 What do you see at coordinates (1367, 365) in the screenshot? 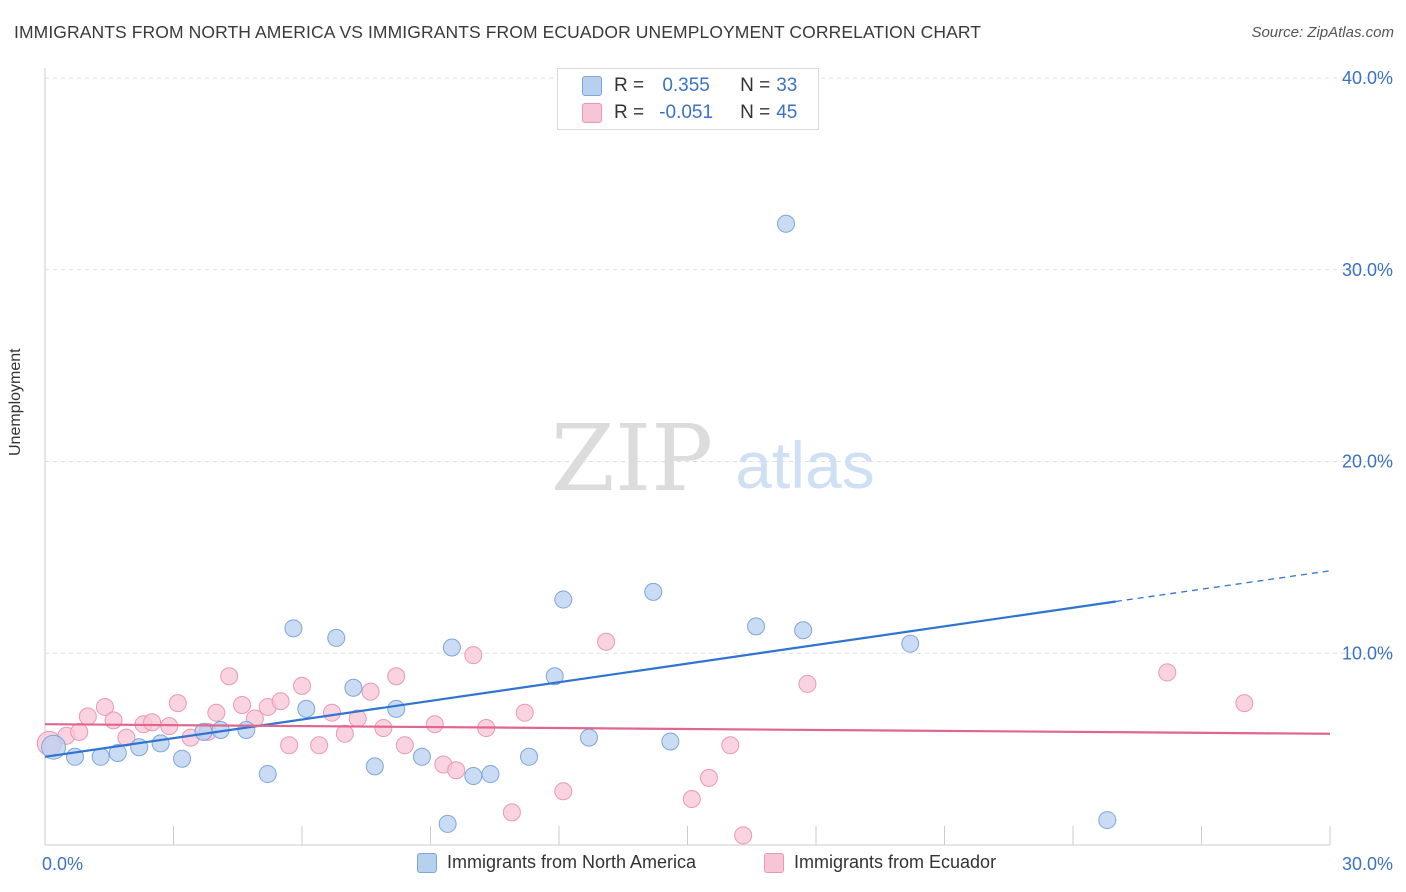
I see `y-tick-labels: 10.0% 20.0% 30.0% 40.0%` at bounding box center [1367, 365].